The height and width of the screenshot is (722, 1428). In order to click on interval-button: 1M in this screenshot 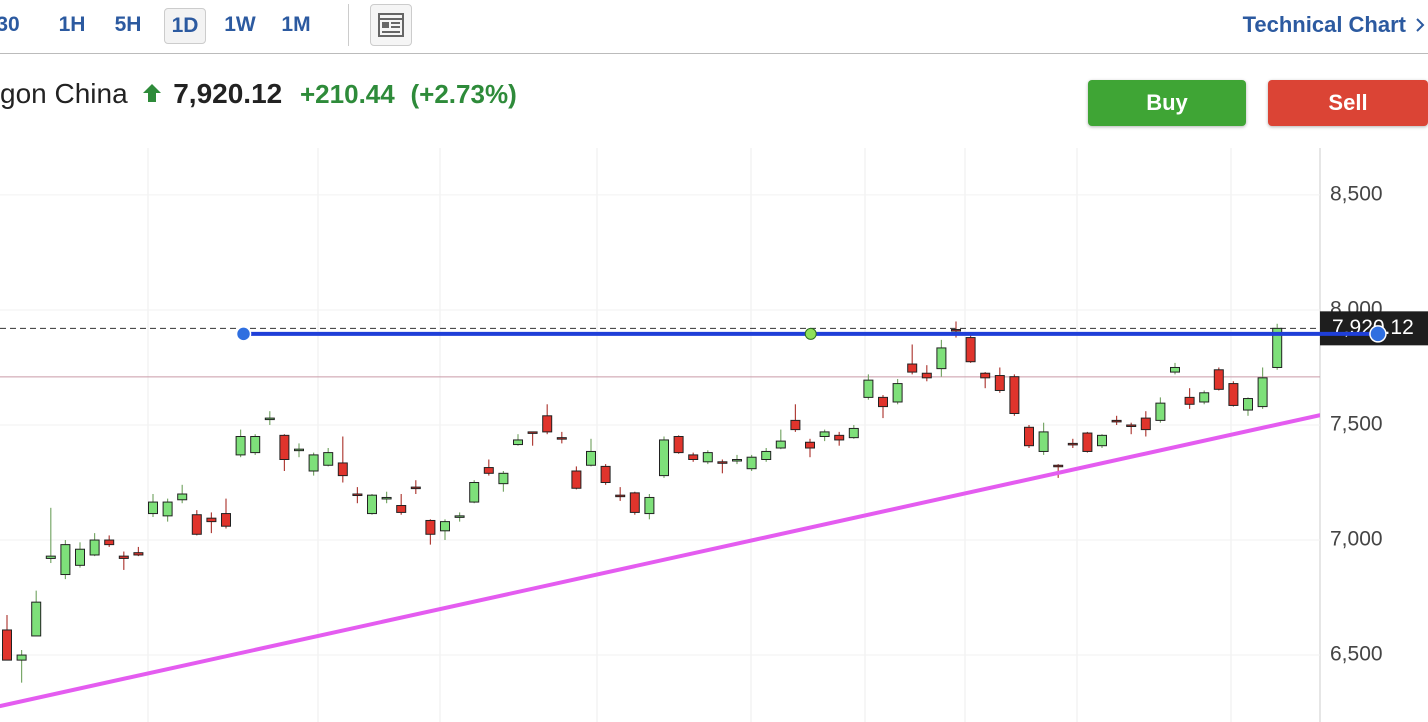, I will do `click(296, 24)`.